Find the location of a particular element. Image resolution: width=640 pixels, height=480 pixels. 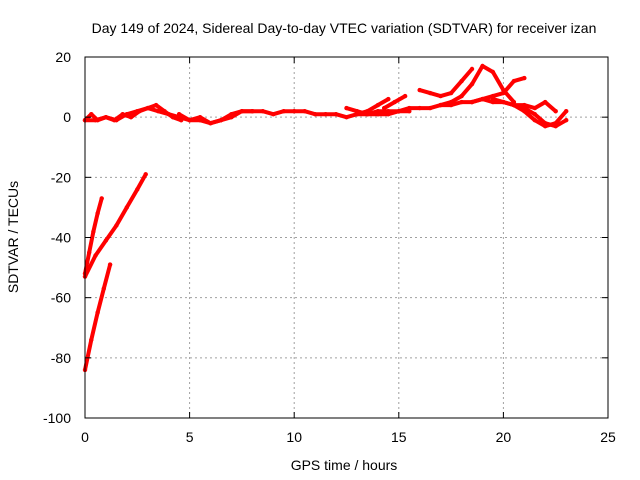

x-tick-label: 20 is located at coordinates (504, 437).